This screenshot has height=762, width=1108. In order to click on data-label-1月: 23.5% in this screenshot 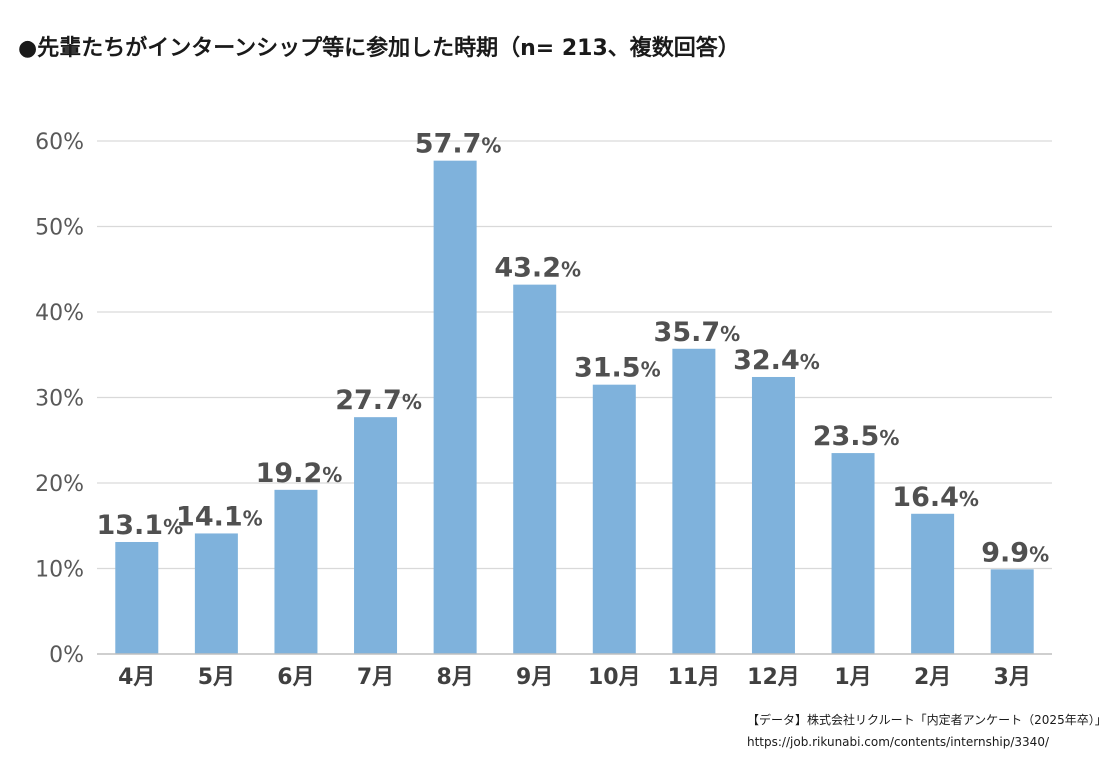, I will do `click(856, 436)`.